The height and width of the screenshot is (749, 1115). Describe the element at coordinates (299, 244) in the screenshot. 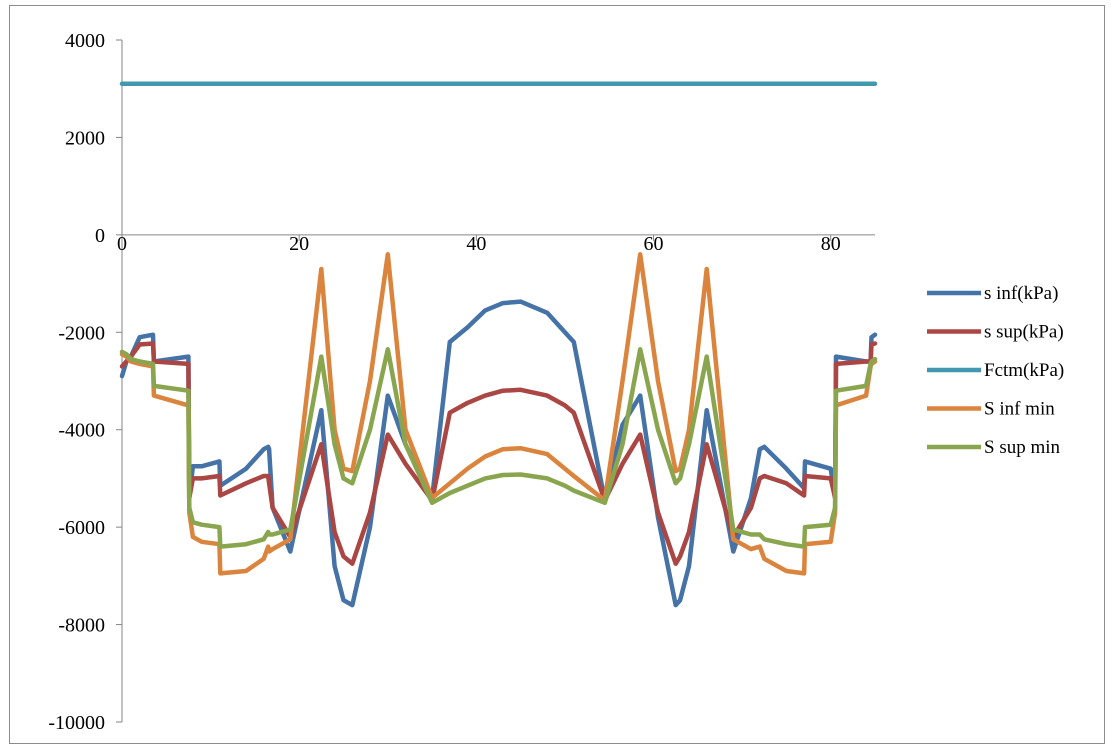

I see `x-tick-label: 20` at that location.